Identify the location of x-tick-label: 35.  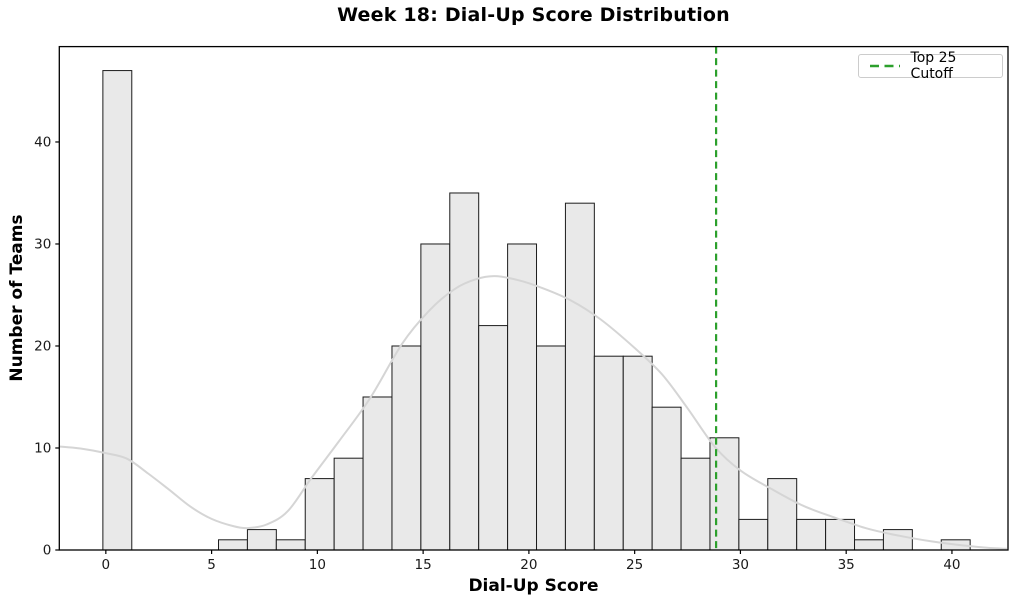
(846, 565).